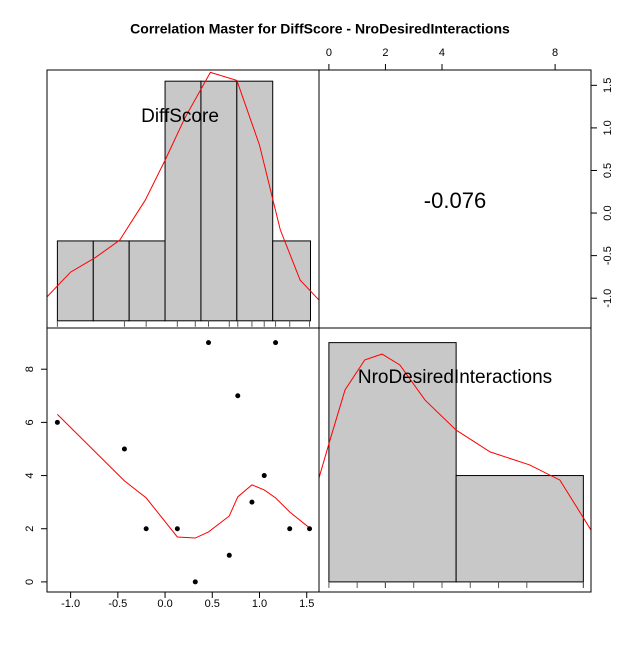 This screenshot has height=645, width=640. Describe the element at coordinates (183, 476) in the screenshot. I see `smooth-line` at that location.